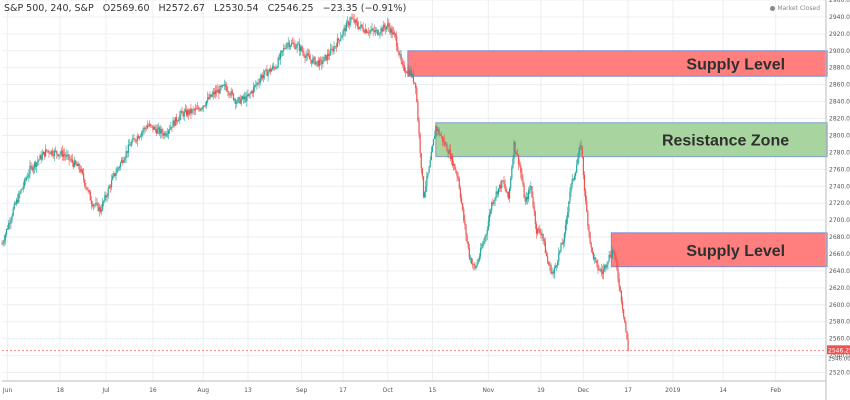 The image size is (850, 400). Describe the element at coordinates (290, 8) in the screenshot. I see `close-value: C2546.25` at that location.